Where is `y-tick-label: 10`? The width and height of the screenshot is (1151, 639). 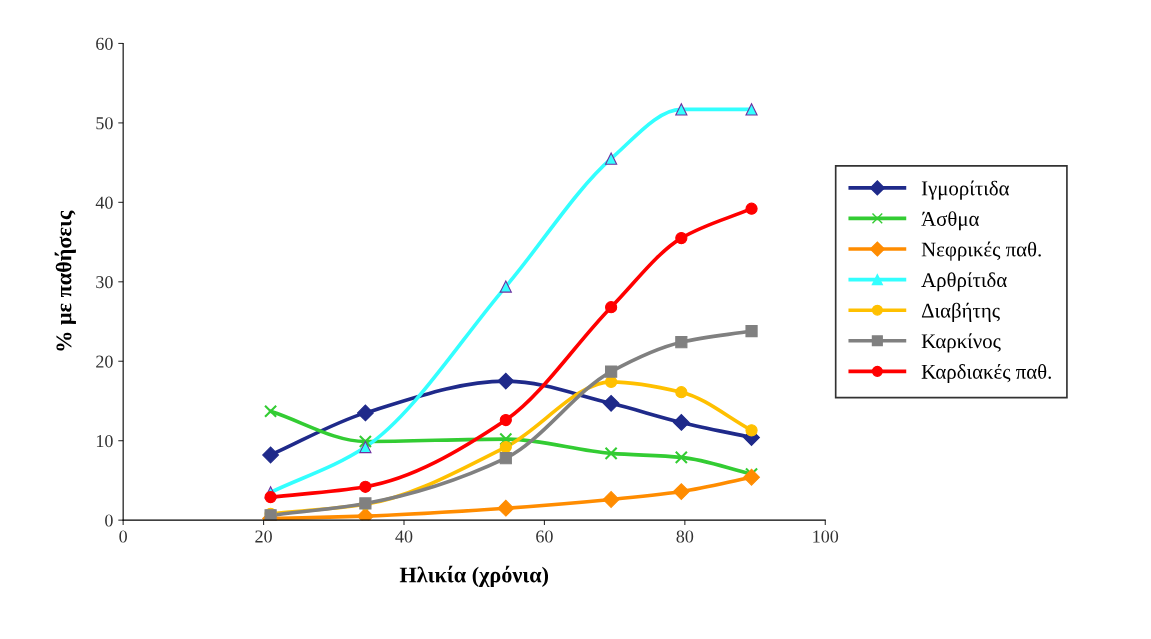
y-tick-label: 10 is located at coordinates (104, 441).